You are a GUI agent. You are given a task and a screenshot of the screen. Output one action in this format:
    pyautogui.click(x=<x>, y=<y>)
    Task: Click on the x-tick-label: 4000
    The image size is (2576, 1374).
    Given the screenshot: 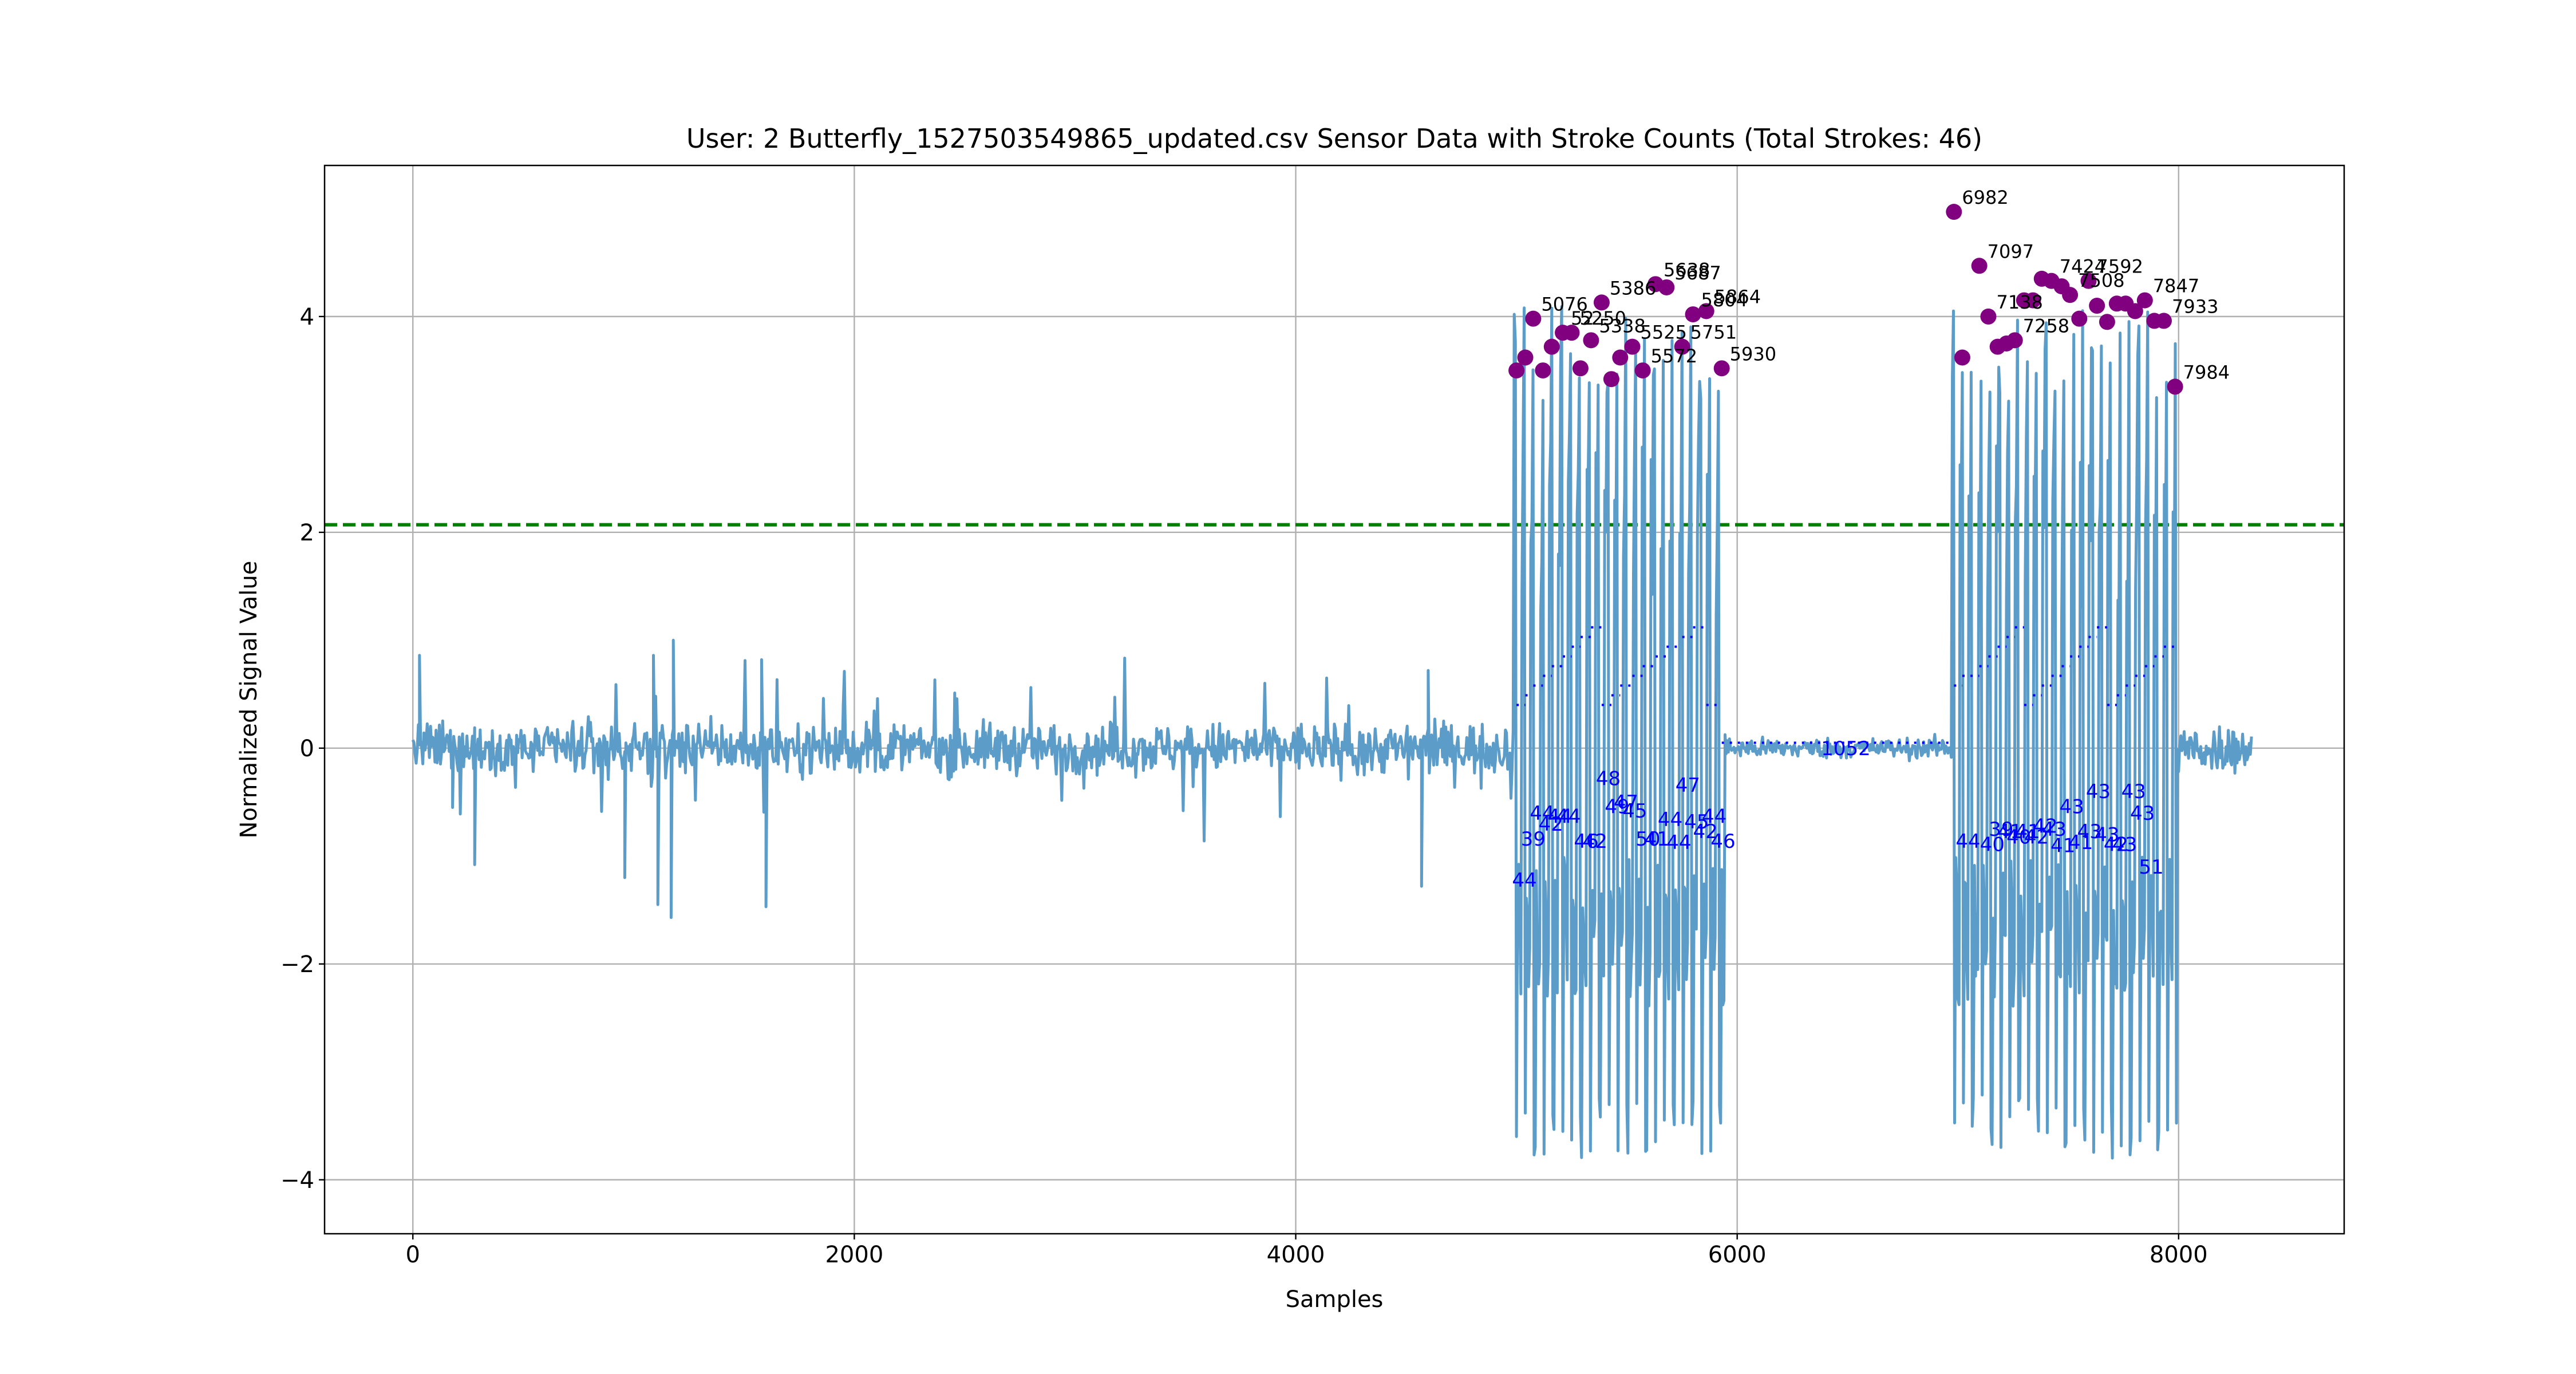 What is the action you would take?
    pyautogui.click(x=1296, y=1255)
    